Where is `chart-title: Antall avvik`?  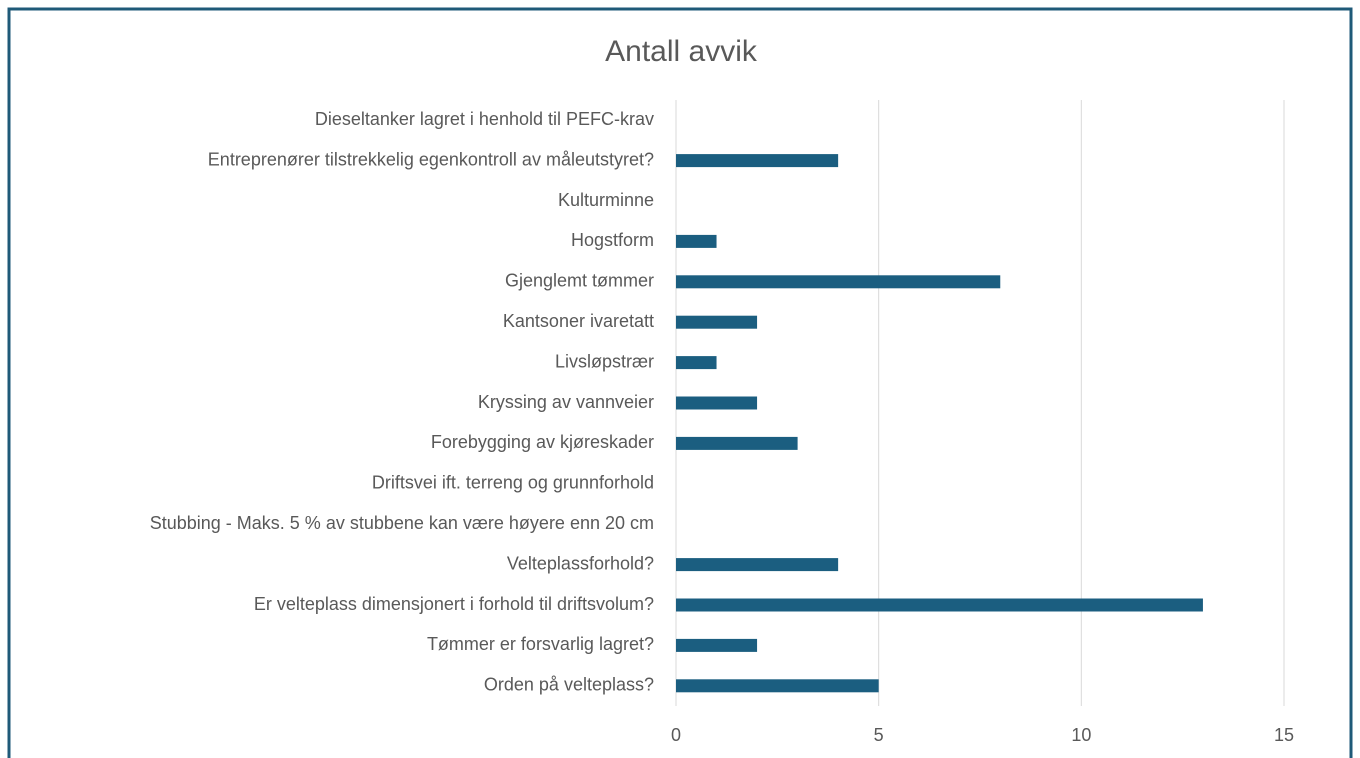
chart-title: Antall avvik is located at coordinates (681, 51).